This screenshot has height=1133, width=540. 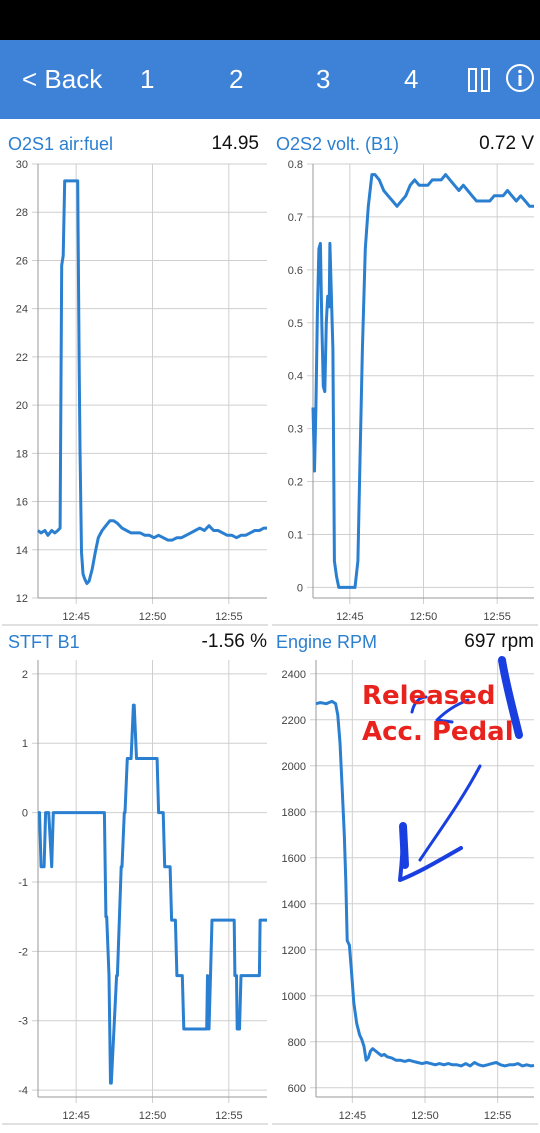 I want to click on tab-page-2: 2, so click(x=236, y=79).